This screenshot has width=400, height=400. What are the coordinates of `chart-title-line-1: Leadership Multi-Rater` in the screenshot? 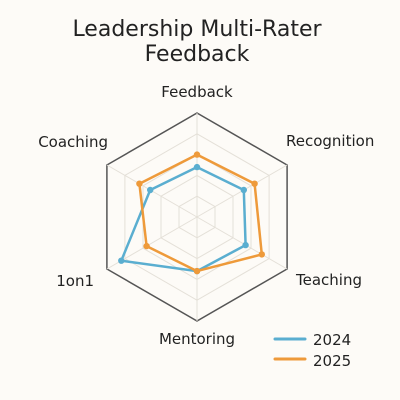 It's located at (197, 29).